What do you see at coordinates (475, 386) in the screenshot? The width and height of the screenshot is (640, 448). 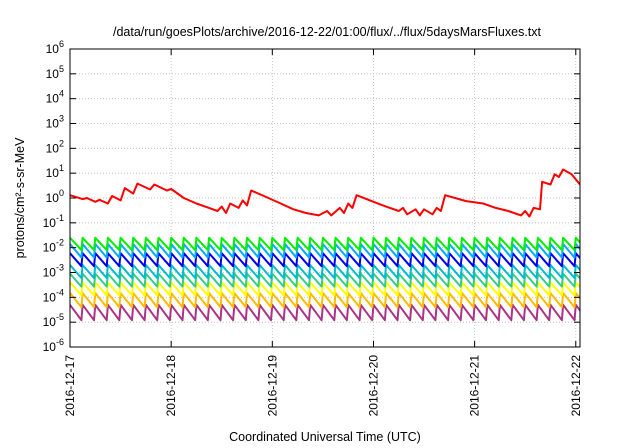 I see `x-tick-label: 2016-12-21` at bounding box center [475, 386].